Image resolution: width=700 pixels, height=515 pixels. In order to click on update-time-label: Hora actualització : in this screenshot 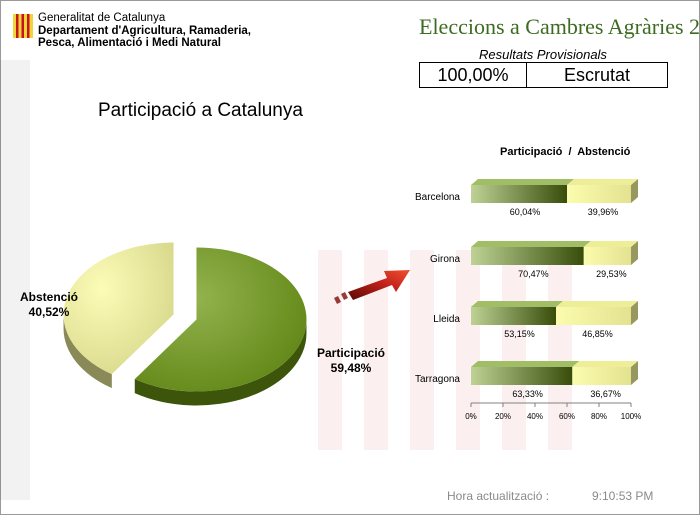, I will do `click(498, 496)`.